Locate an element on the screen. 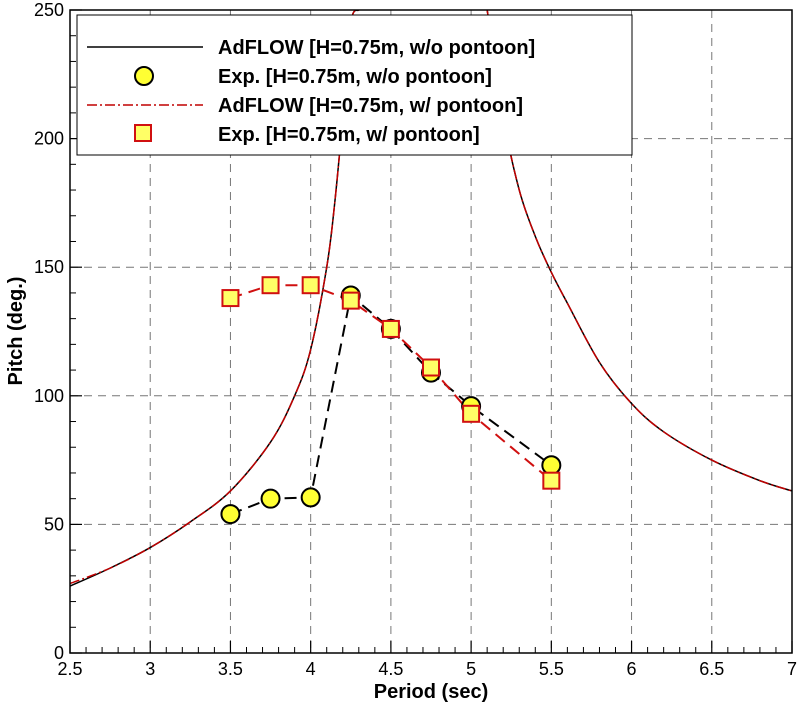 This screenshot has height=705, width=800. y-axis-title: Pitch (deg.) is located at coordinates (16, 331).